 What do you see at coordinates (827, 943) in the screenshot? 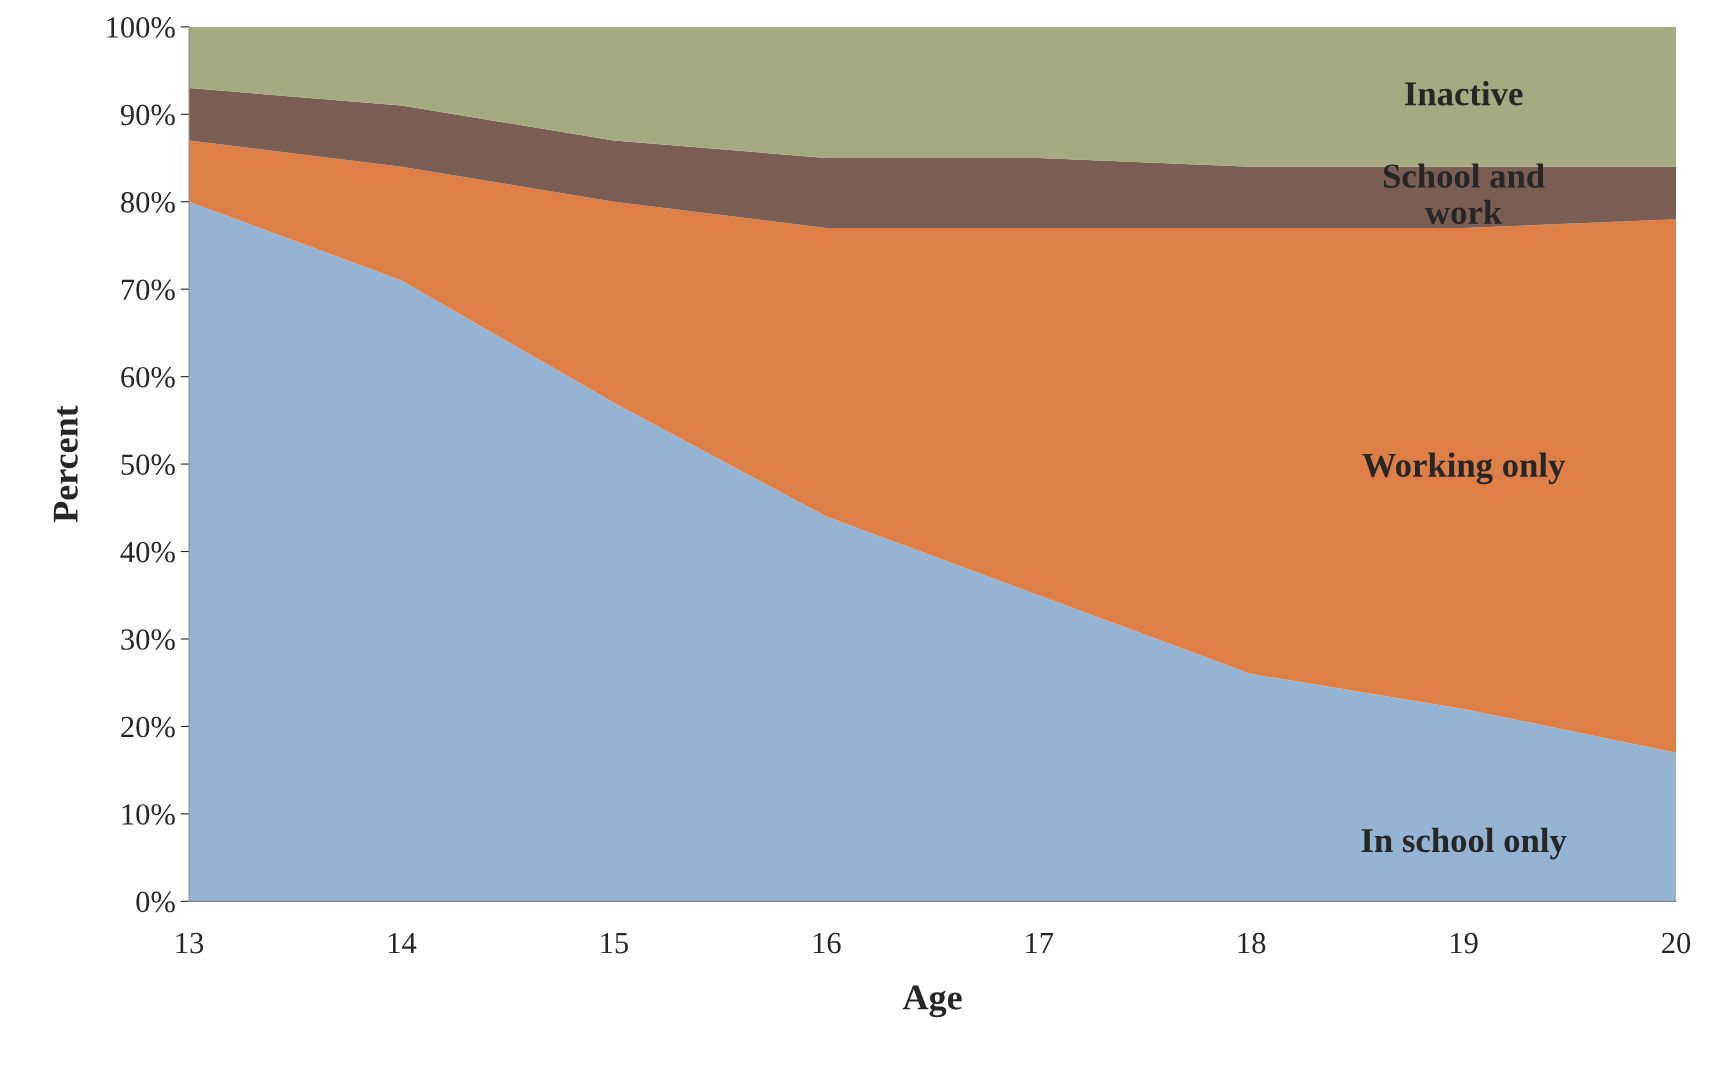
I see `x-tick-label: 16` at bounding box center [827, 943].